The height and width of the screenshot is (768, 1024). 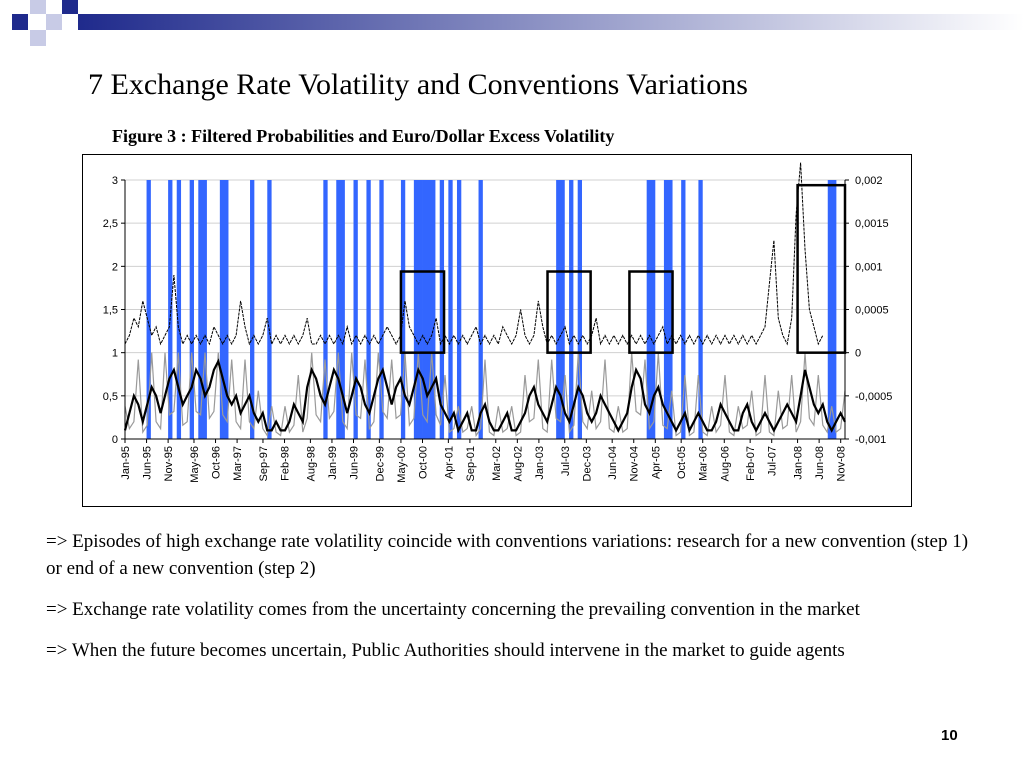 I want to click on x-tick-label: May-00, so click(x=402, y=464).